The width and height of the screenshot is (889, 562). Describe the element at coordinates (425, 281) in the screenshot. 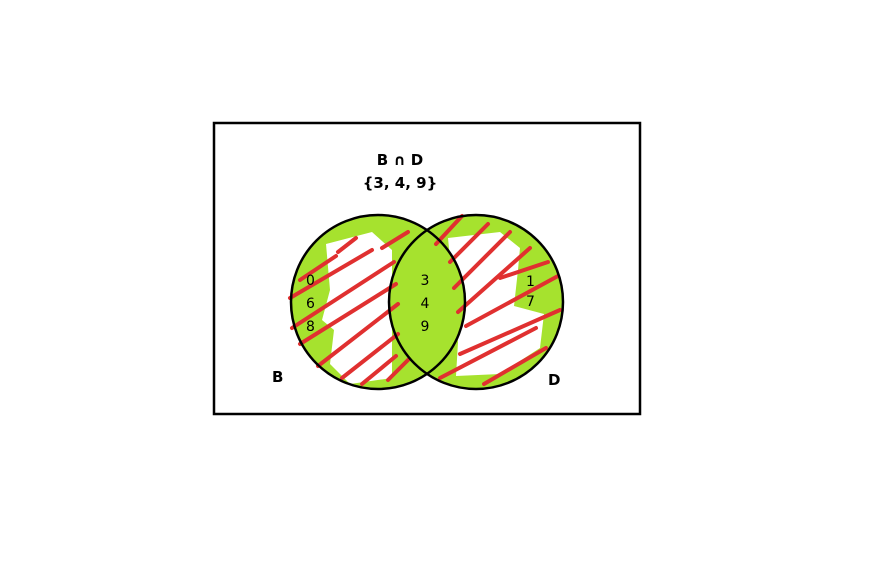

I see `intersection-element: 3` at that location.